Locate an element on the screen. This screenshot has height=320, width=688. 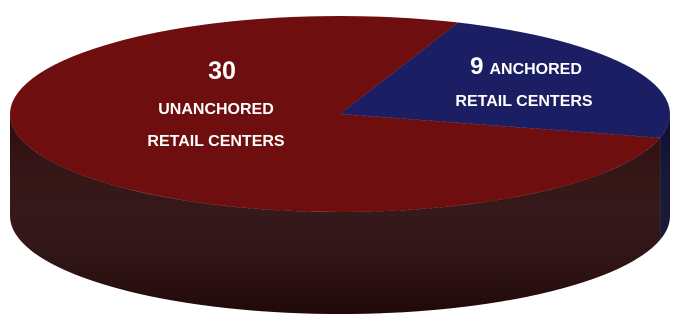
slice-value-unanchored: 30 is located at coordinates (222, 71).